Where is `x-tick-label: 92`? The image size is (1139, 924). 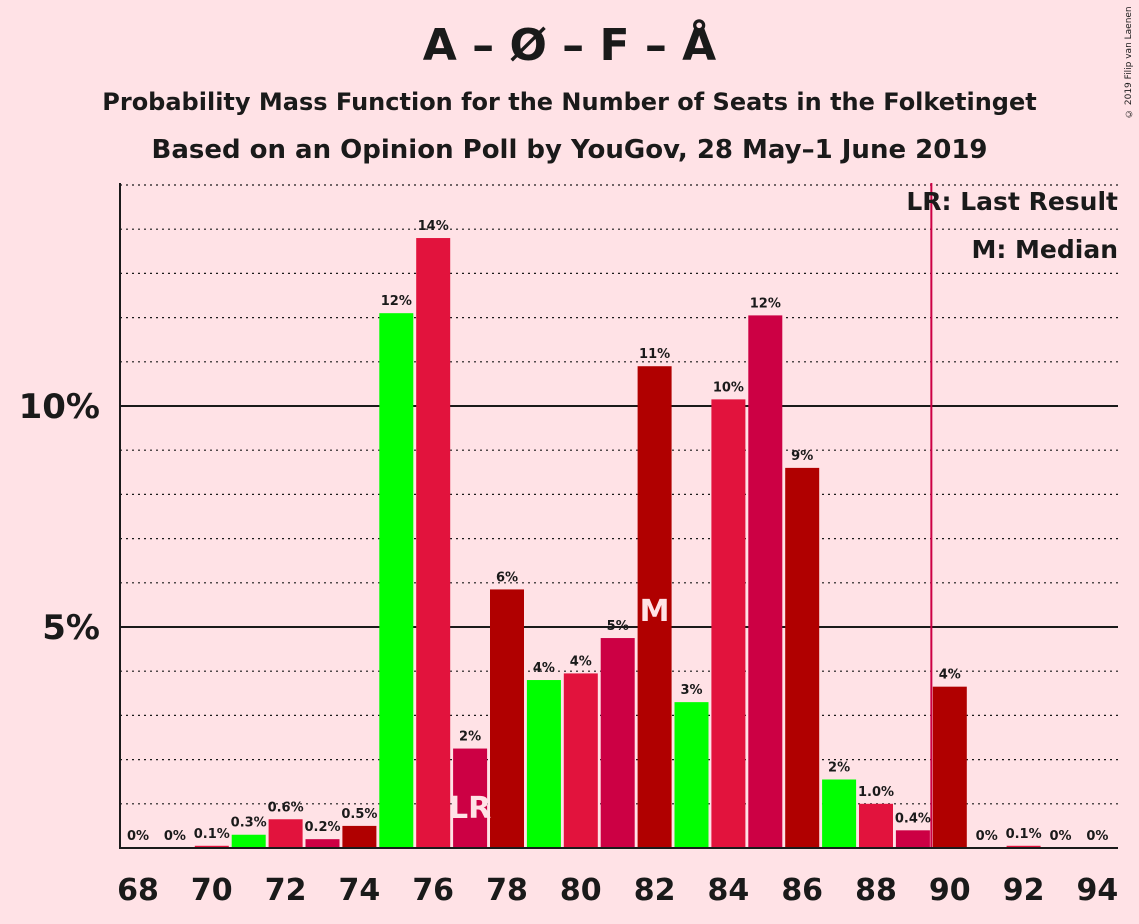
x-tick-label: 92 is located at coordinates (1024, 890).